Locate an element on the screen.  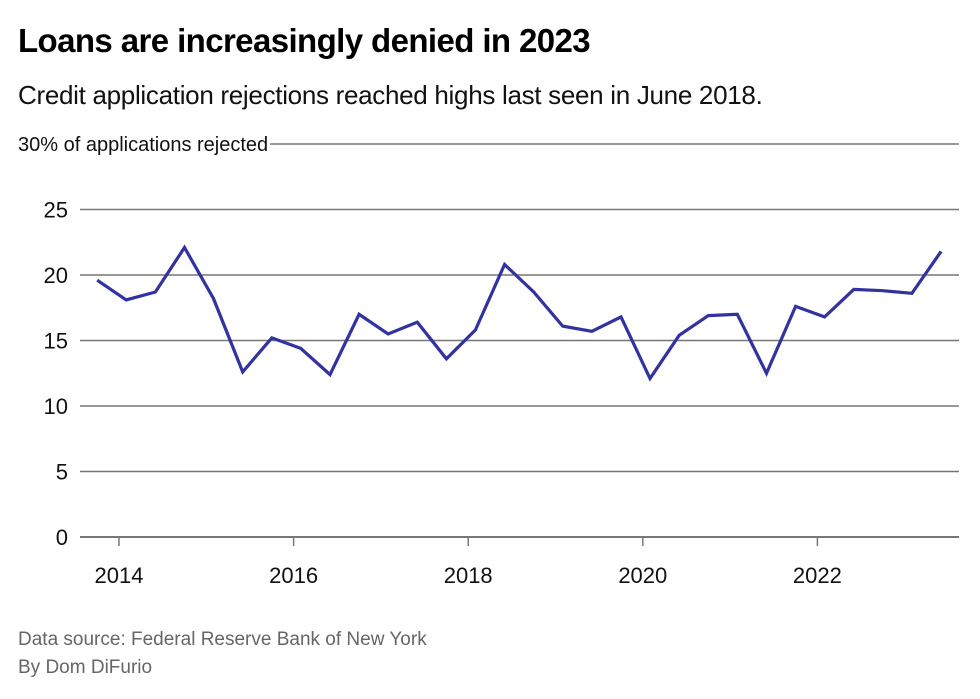
y-tick-label: 20 is located at coordinates (56, 275).